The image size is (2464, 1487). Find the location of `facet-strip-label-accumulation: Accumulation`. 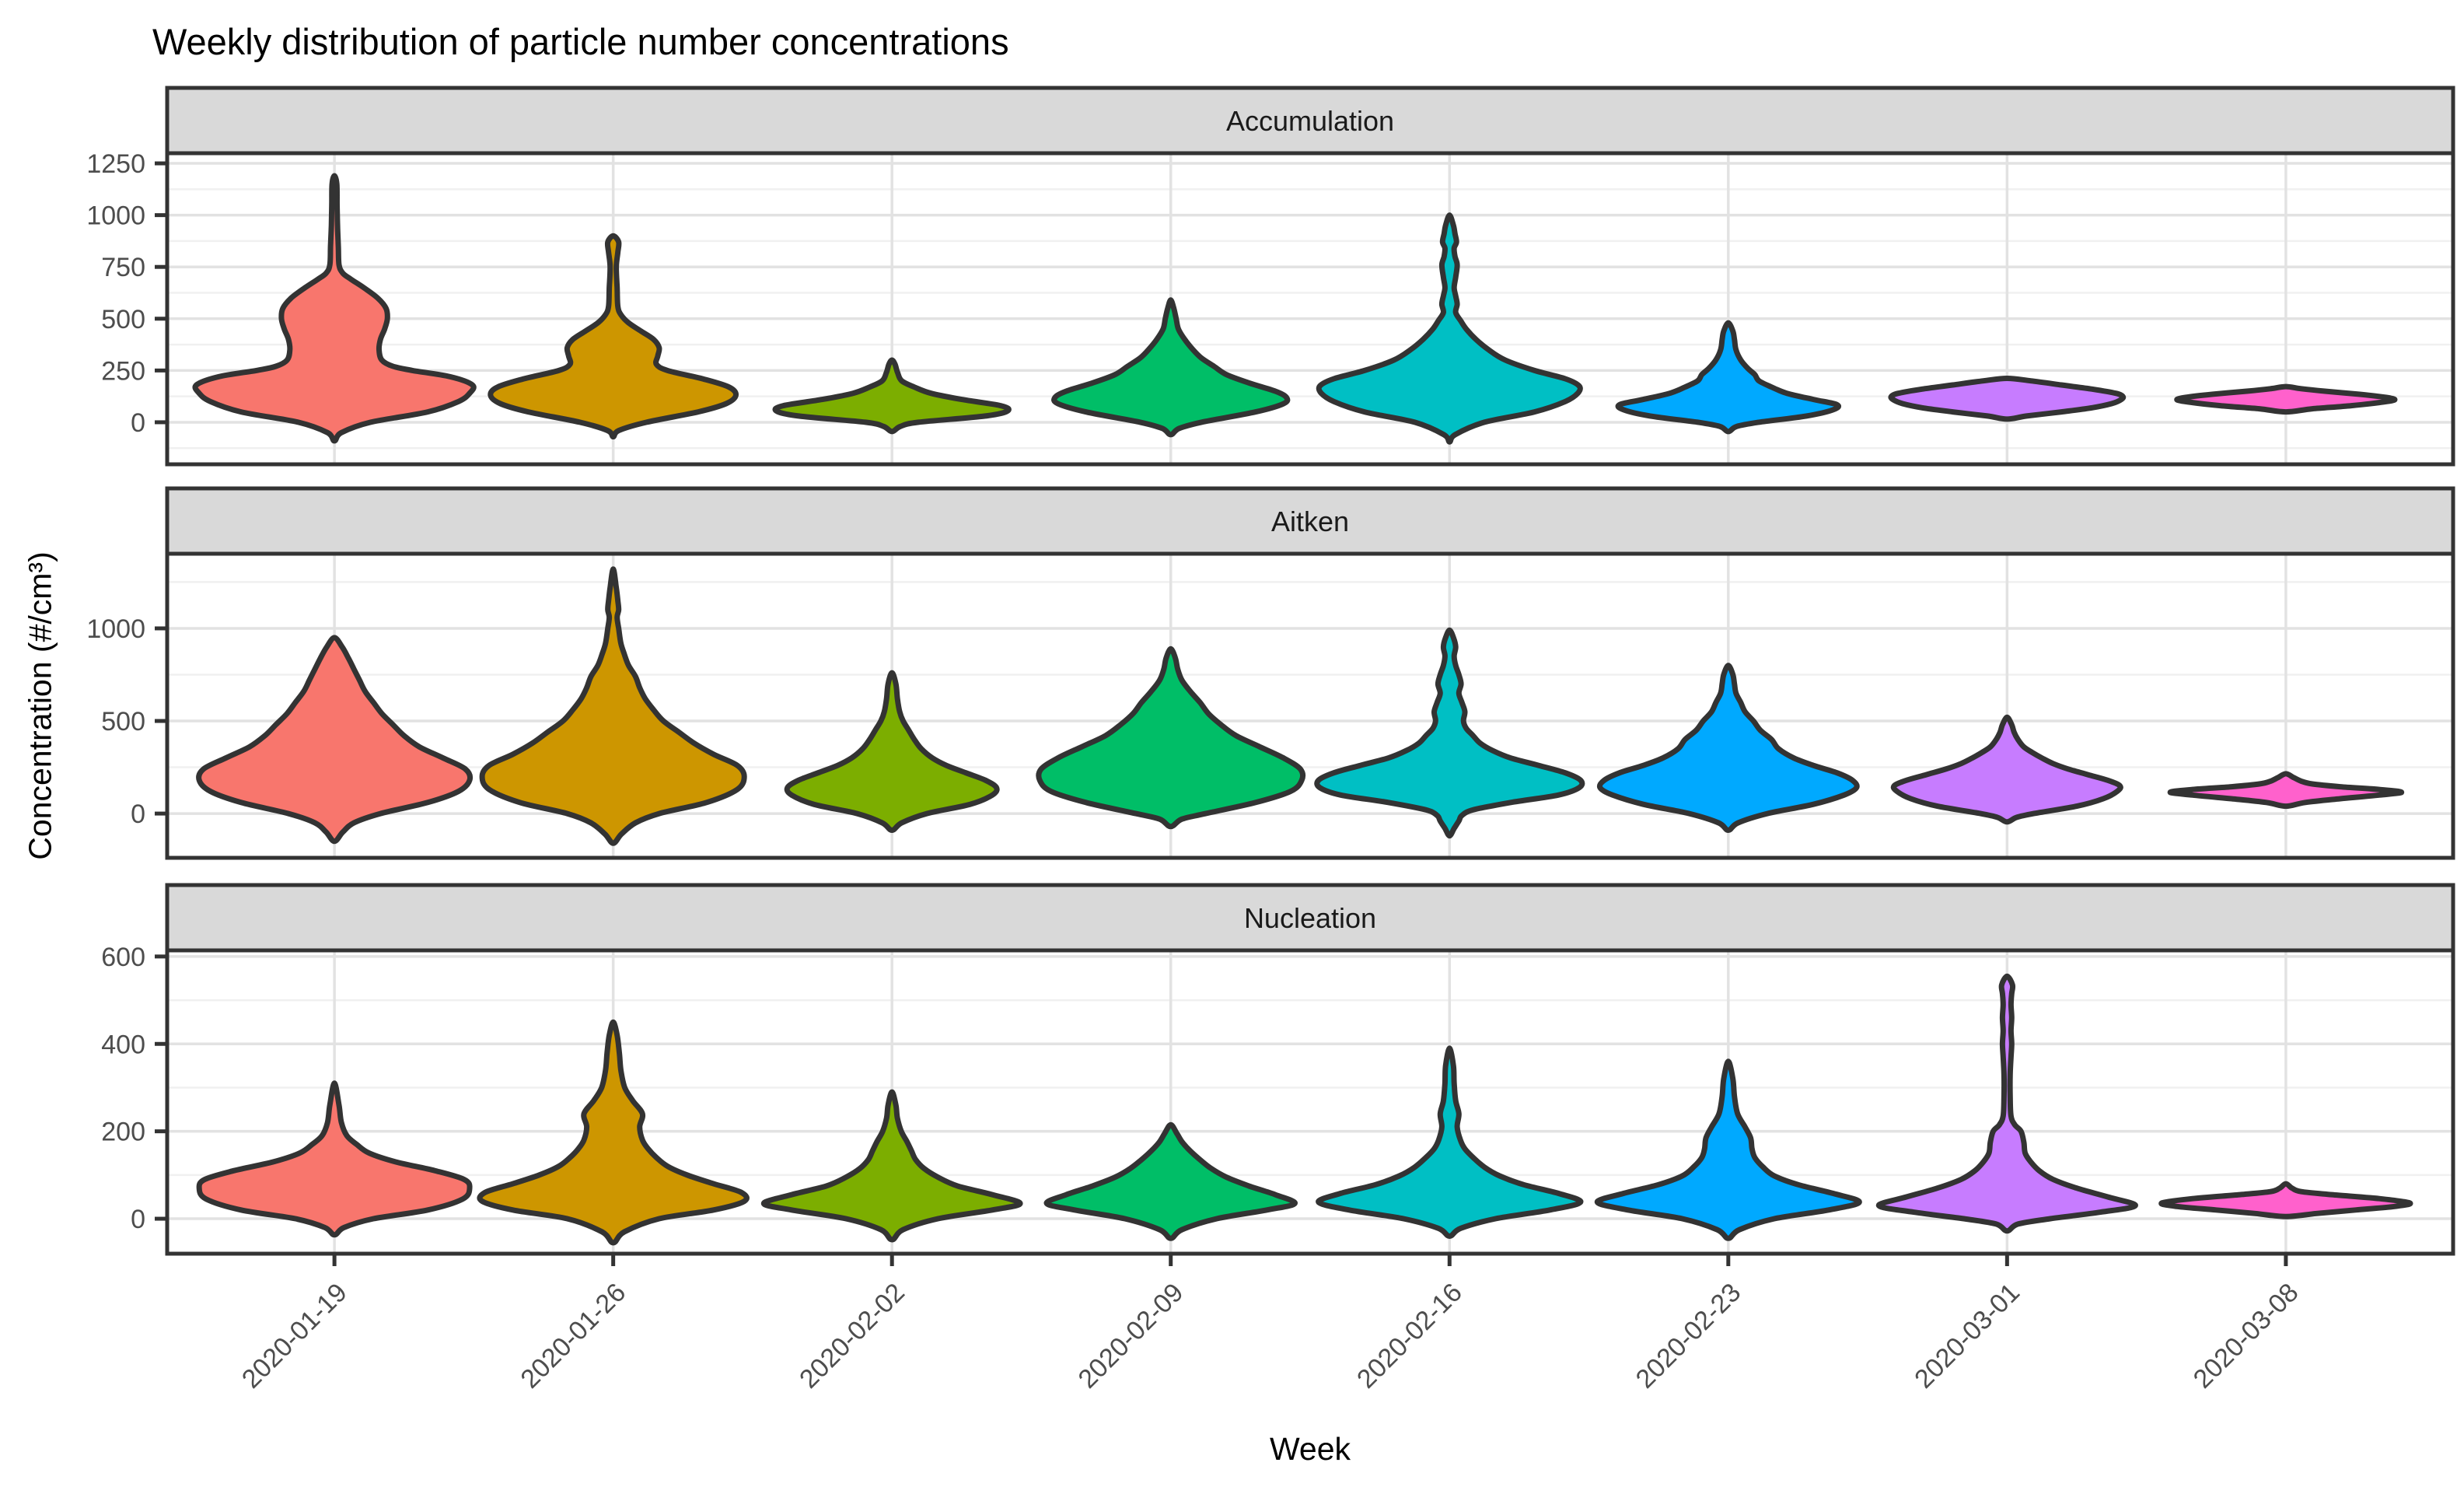

facet-strip-label-accumulation: Accumulation is located at coordinates (1310, 121).